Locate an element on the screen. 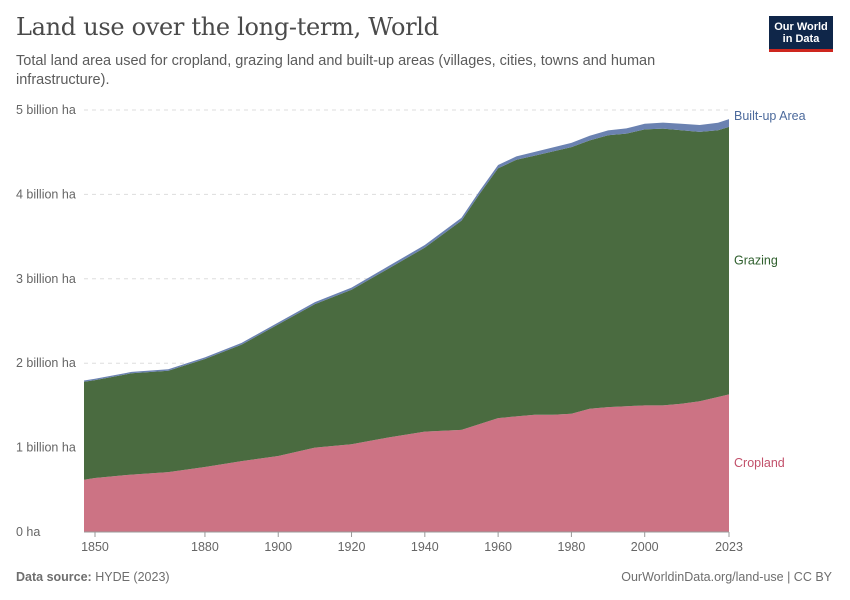 This screenshot has width=850, height=600. cropland-label: Cropland is located at coordinates (759, 463).